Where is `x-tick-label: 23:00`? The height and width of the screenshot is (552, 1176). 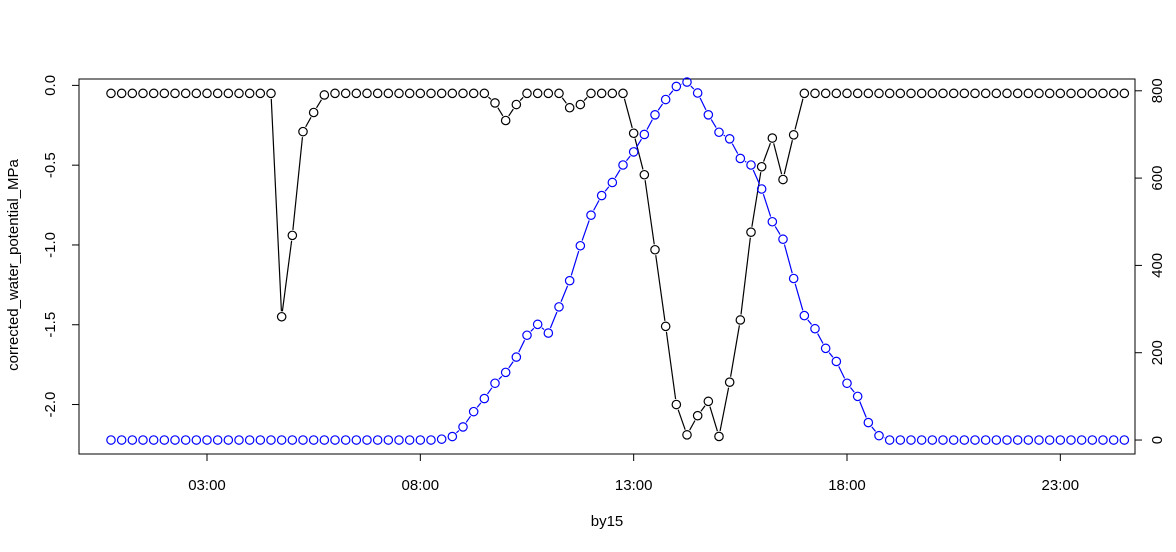
x-tick-label: 23:00 is located at coordinates (1061, 485).